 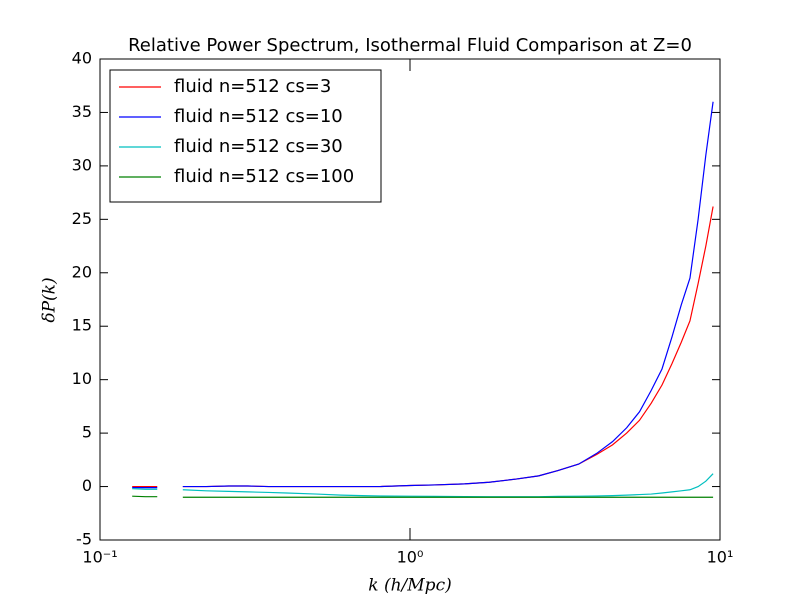 I want to click on legend-label: fluid n=512 cs=3, so click(x=252, y=86).